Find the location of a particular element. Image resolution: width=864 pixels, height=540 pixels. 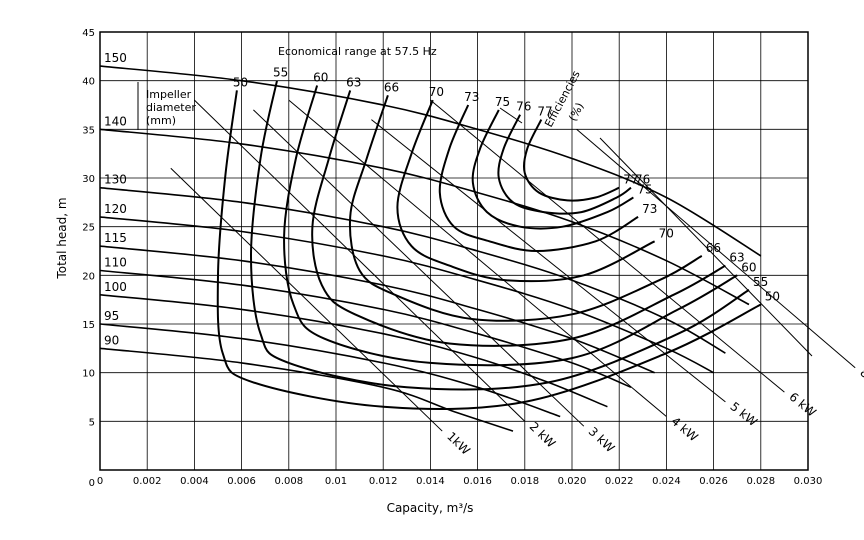

power-label-3-kw: 3 kW is located at coordinates (602, 439).